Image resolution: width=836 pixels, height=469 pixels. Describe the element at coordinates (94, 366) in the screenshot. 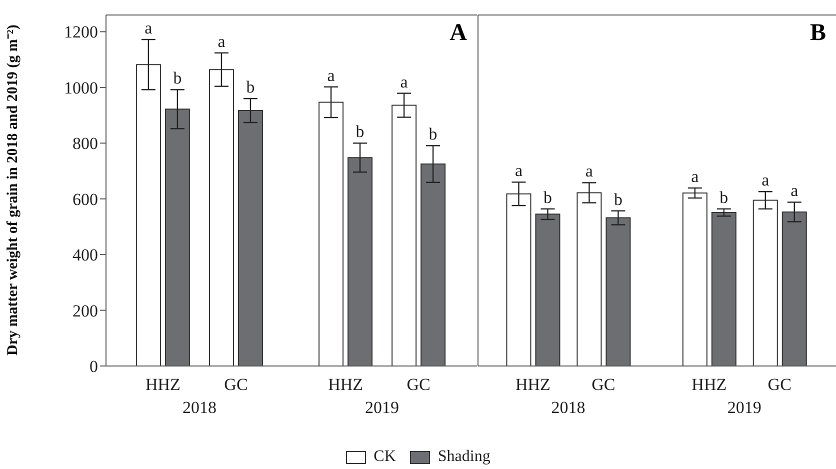

I see `y-tick-label: 0` at that location.